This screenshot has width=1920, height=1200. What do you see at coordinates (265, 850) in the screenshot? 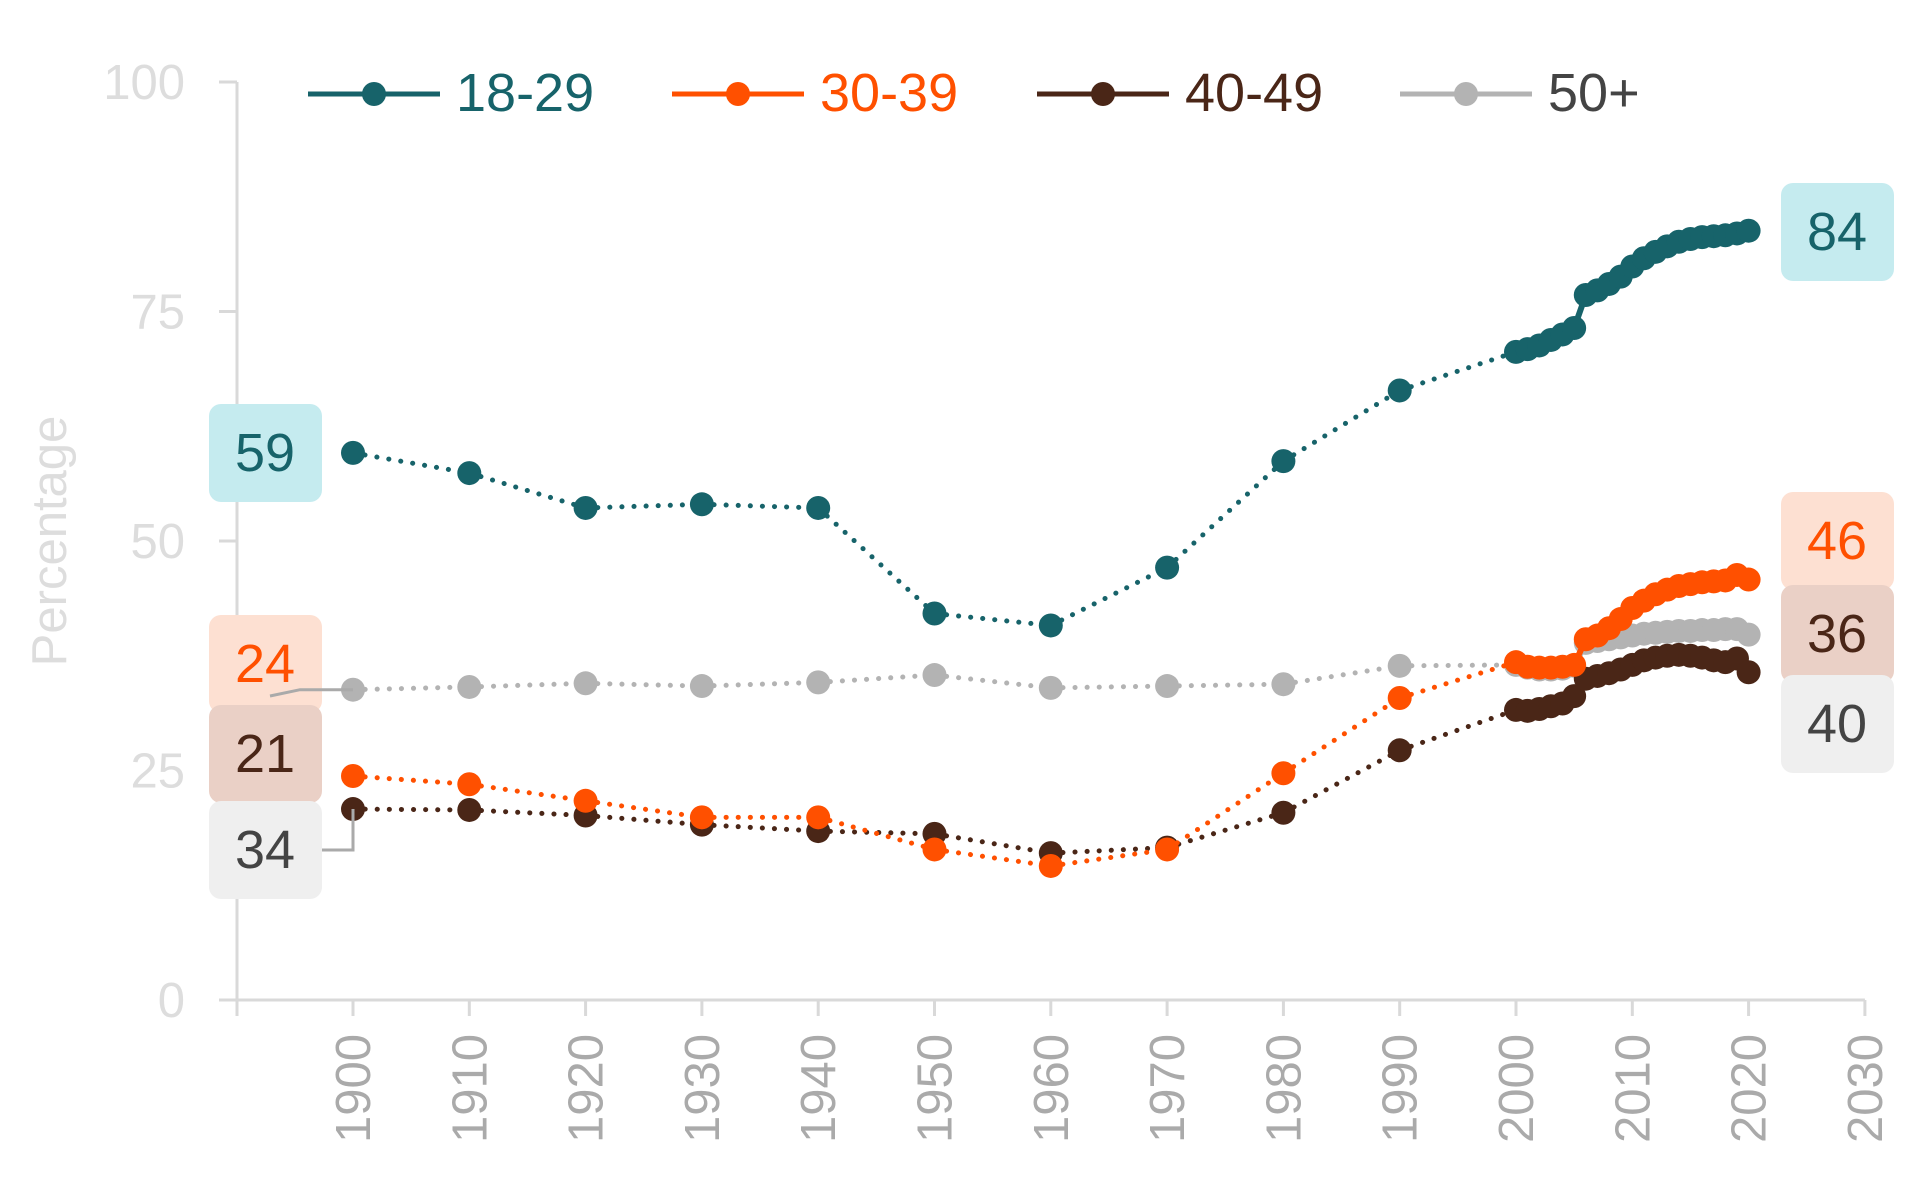
I see `start-label-50+: 34` at bounding box center [265, 850].